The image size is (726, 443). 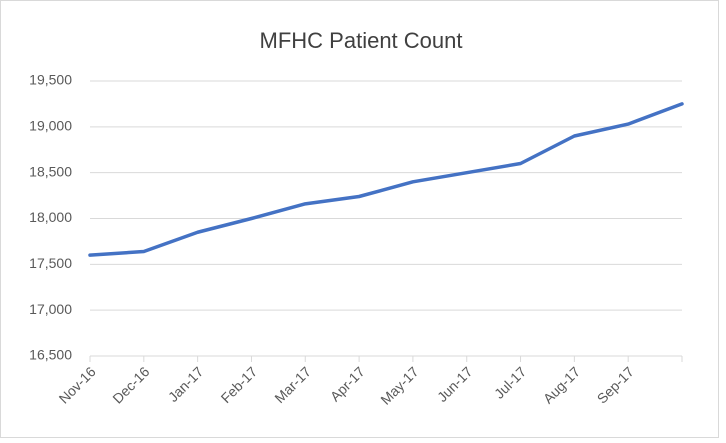 I want to click on y-tick-label: 18,000, so click(x=50, y=217).